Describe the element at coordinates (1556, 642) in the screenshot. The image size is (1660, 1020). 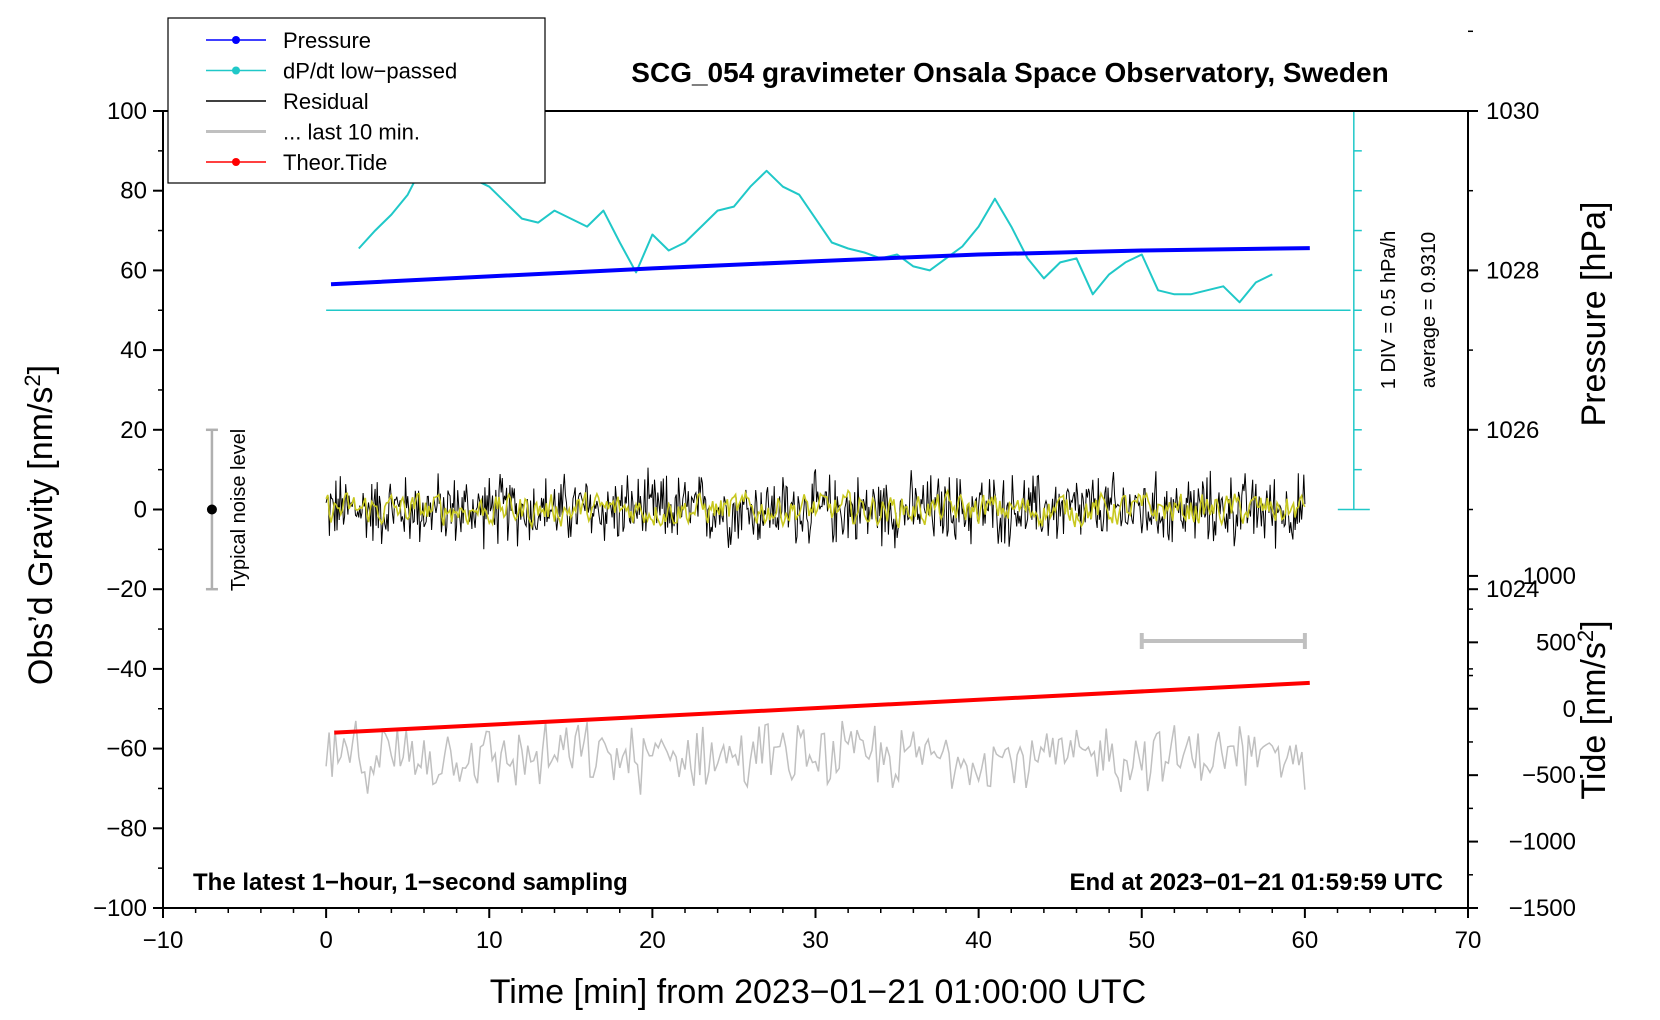
I see `tide-tick-label: 500` at that location.